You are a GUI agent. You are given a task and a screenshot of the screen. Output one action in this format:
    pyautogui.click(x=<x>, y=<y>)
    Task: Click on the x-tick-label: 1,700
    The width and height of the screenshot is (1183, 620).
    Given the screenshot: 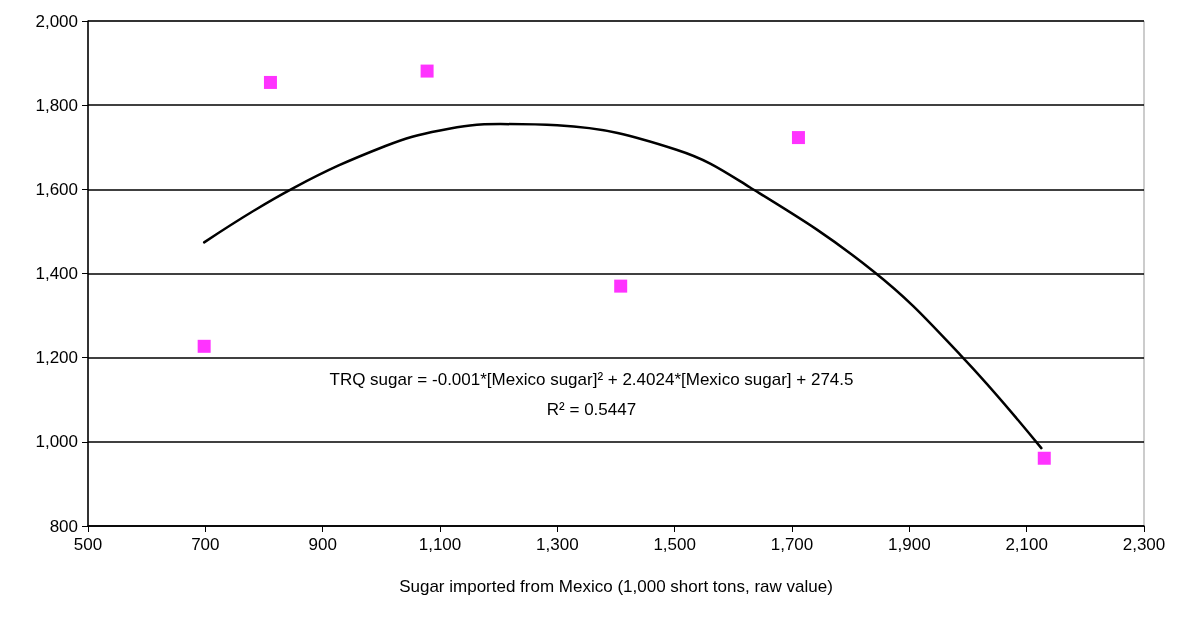 What is the action you would take?
    pyautogui.click(x=792, y=544)
    